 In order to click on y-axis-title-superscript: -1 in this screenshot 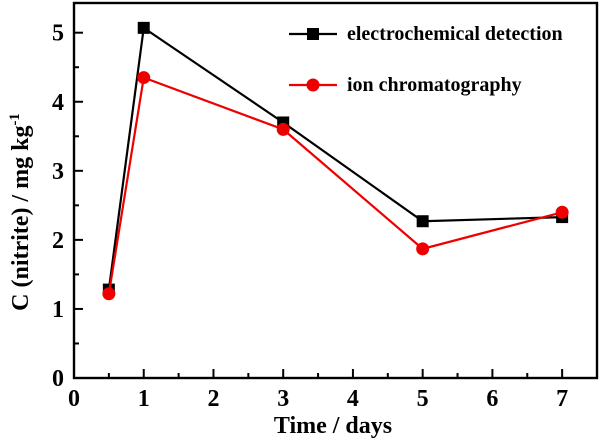, I will do `click(15, 119)`.